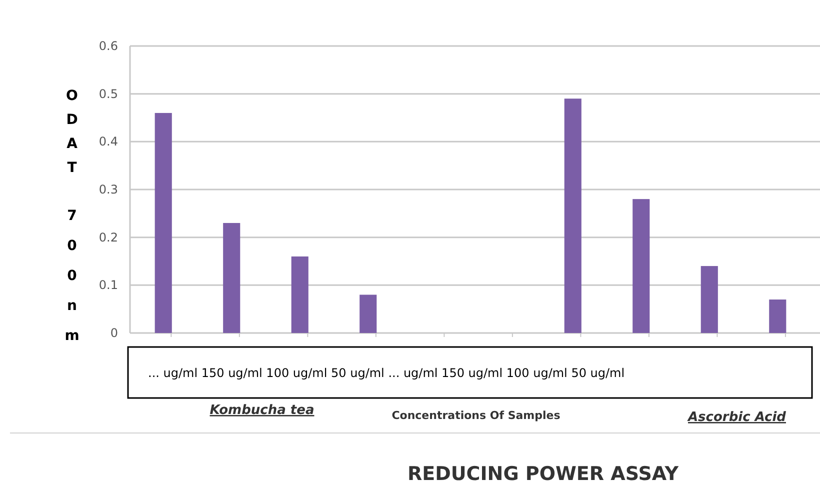 This screenshot has height=489, width=820. What do you see at coordinates (262, 410) in the screenshot?
I see `text: Kombucha tea` at bounding box center [262, 410].